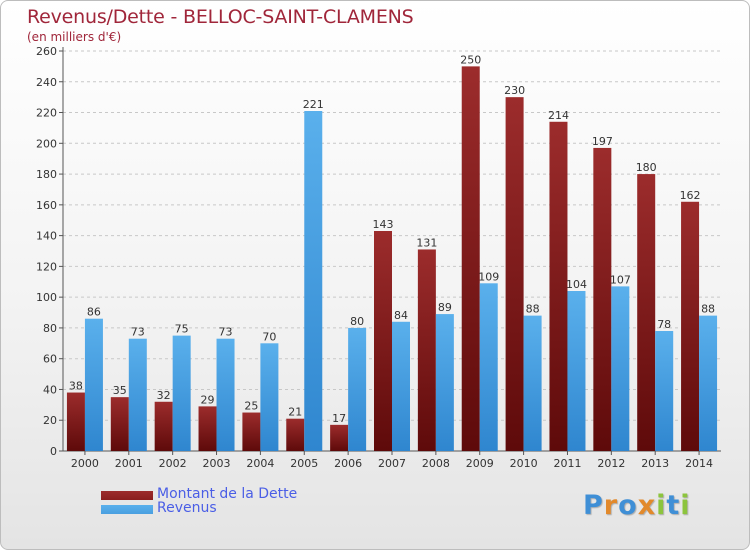 This screenshot has width=750, height=550. What do you see at coordinates (181, 393) in the screenshot?
I see `bar-revenus-2002` at bounding box center [181, 393].